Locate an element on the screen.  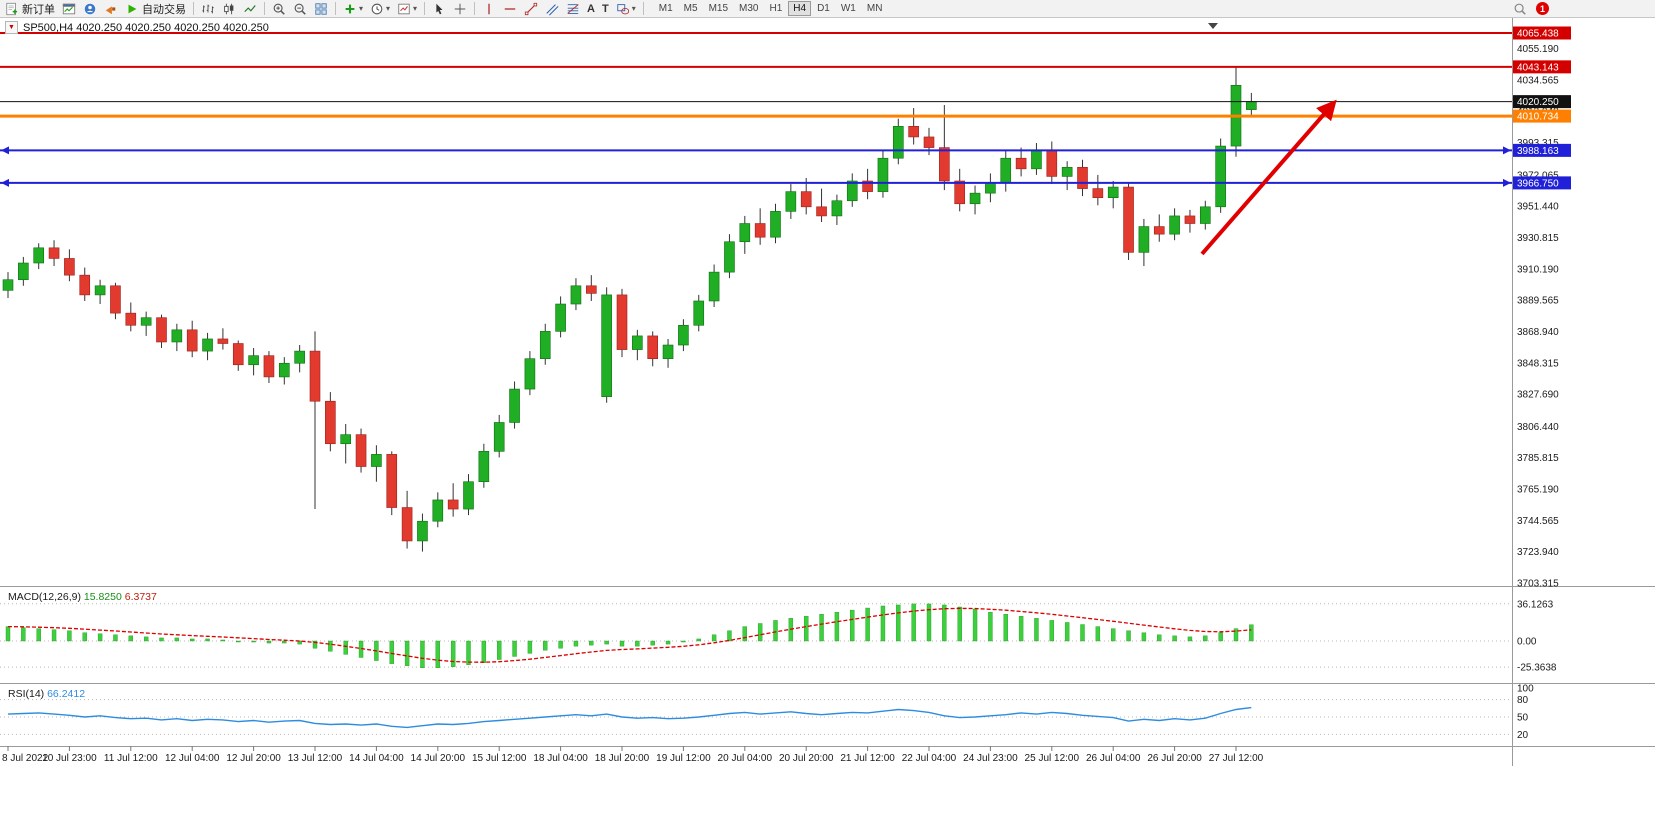
svg-text: 4055.190 is located at coordinates (1538, 49).